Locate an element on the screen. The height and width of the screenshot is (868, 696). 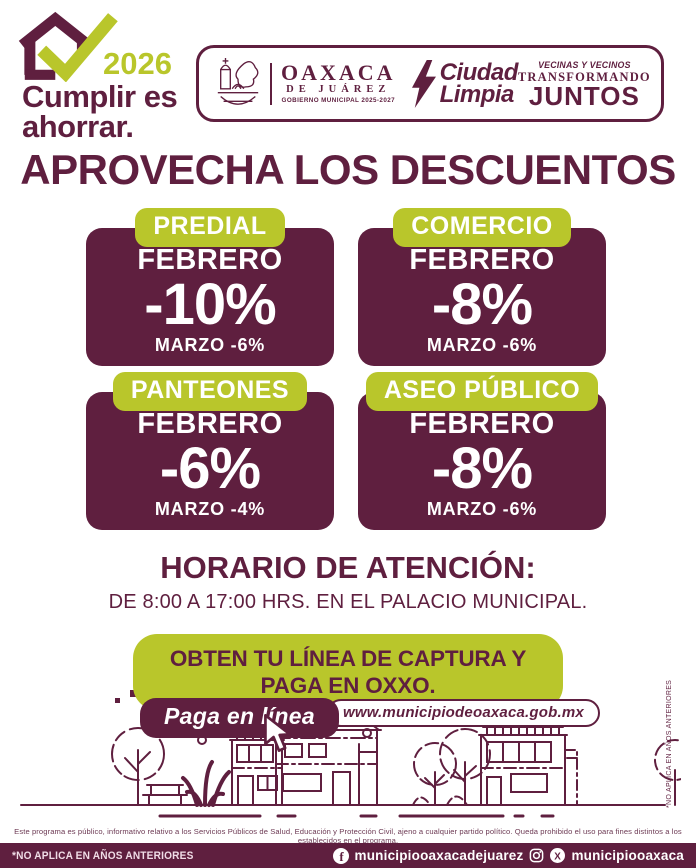
city-name: OAXACA is located at coordinates (338, 72).